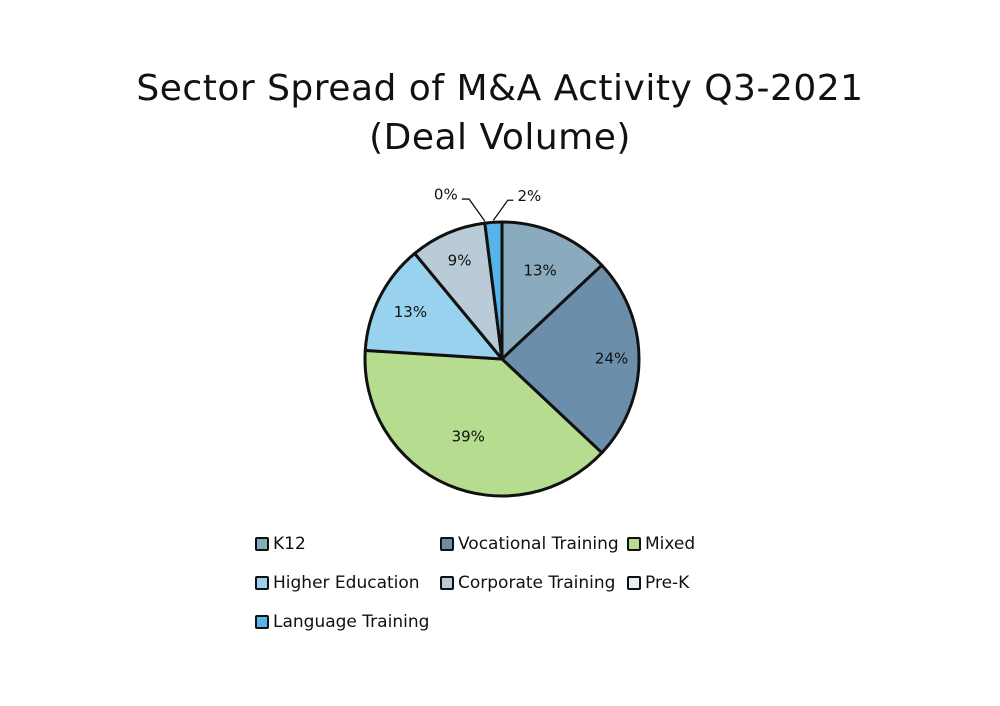  I want to click on pie-slice-vocational-training, so click(570, 359).